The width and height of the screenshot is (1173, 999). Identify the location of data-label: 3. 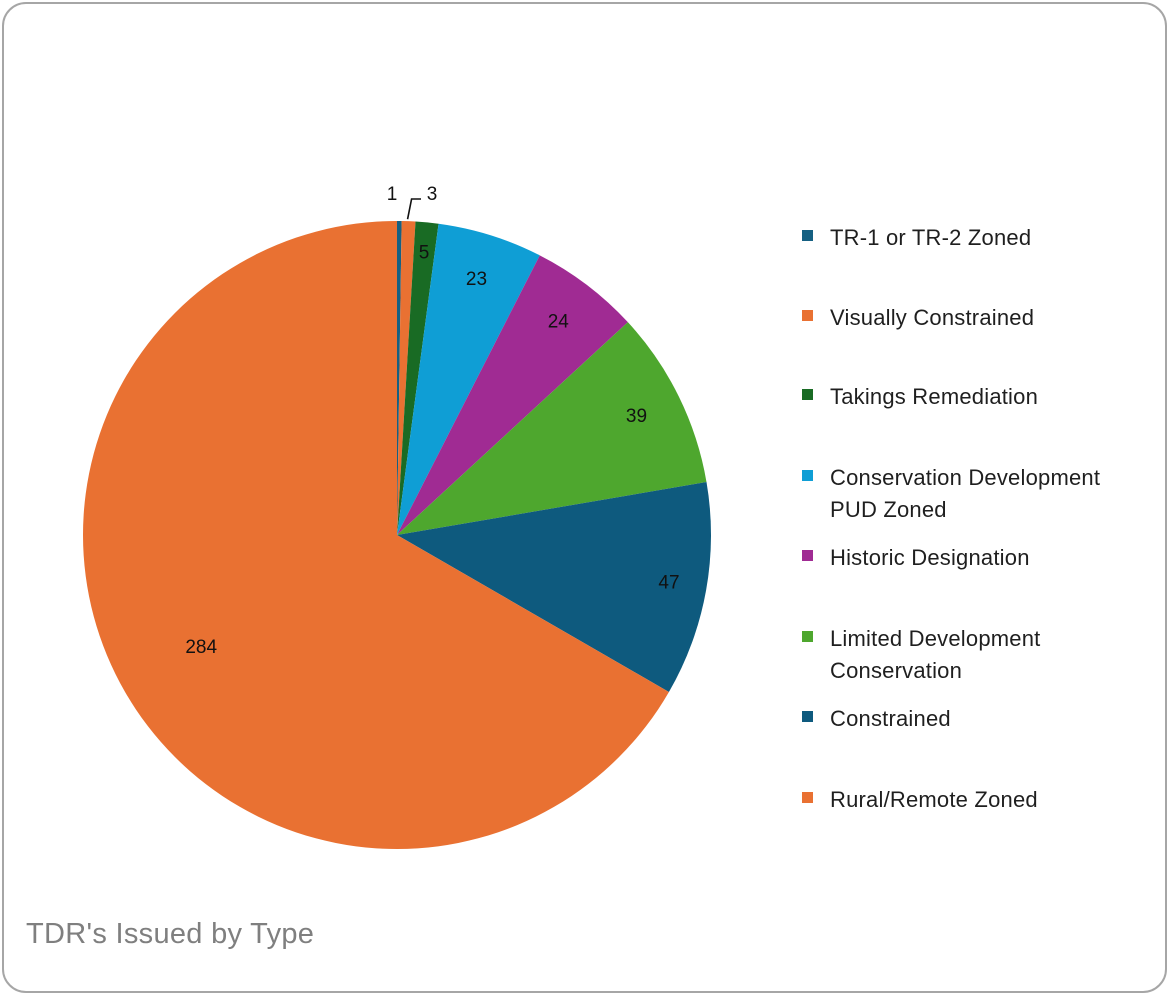
(432, 194).